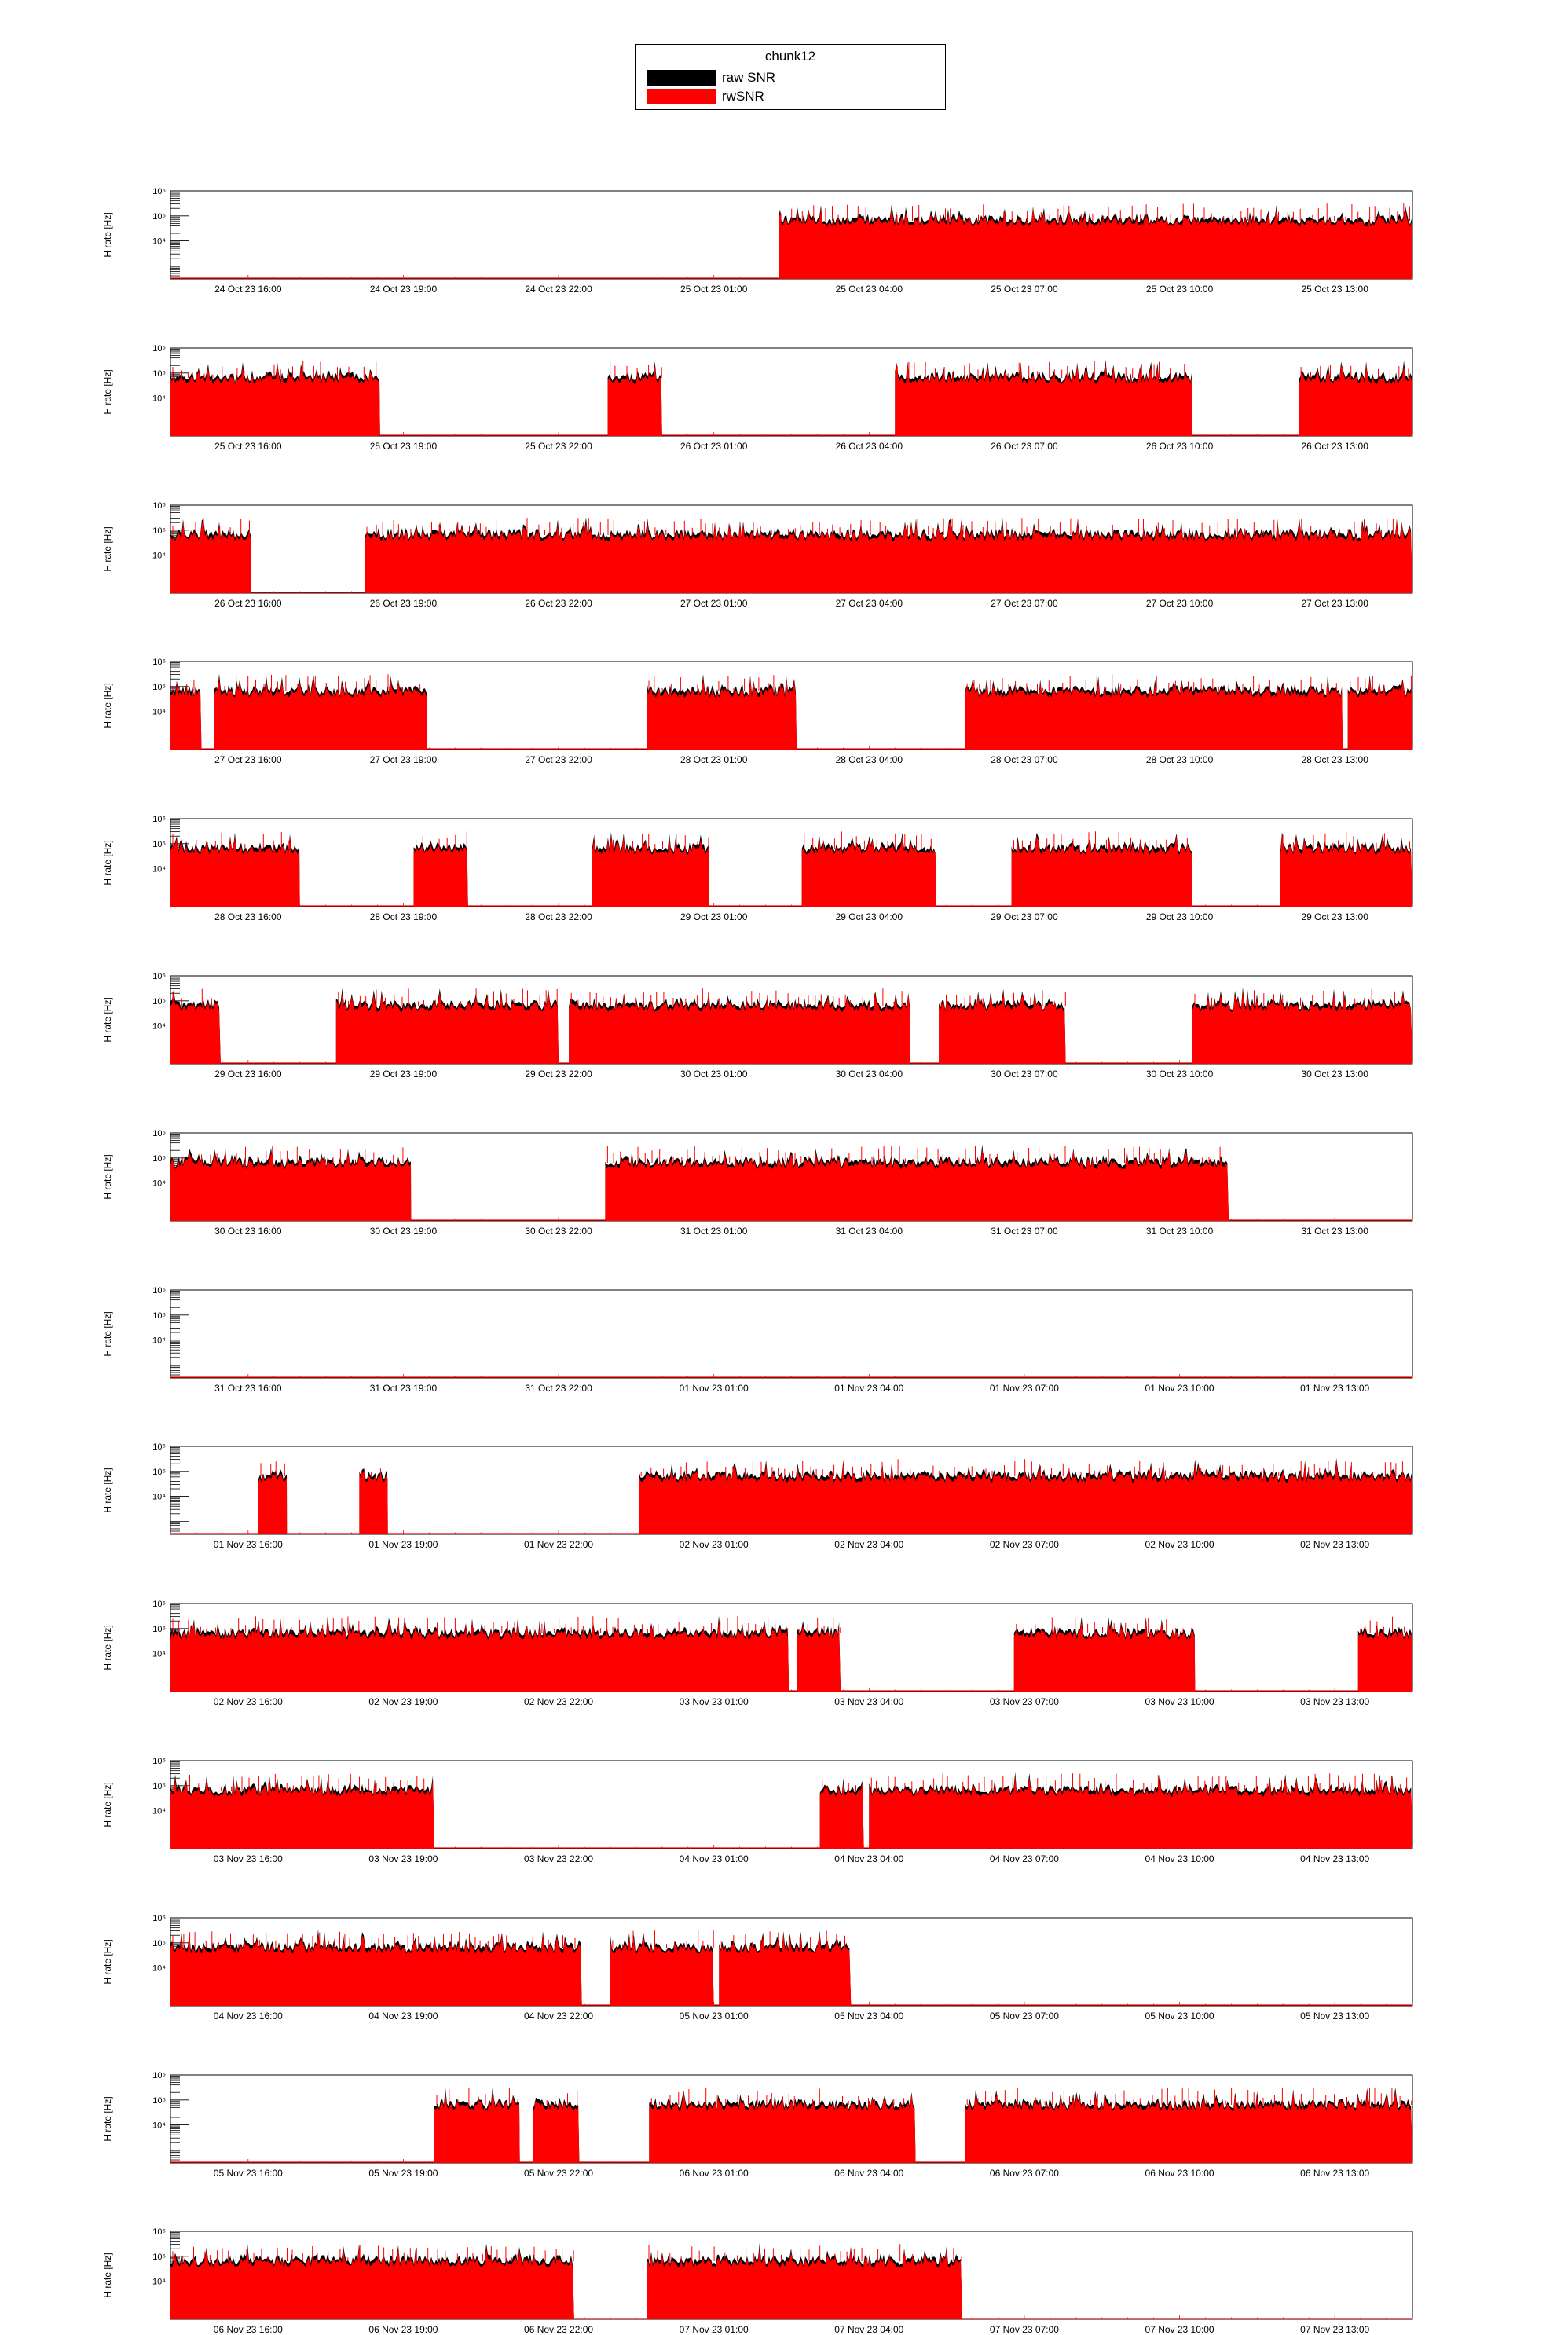 The height and width of the screenshot is (2335, 1568). I want to click on x-tick-label: 25 Oct 23 22:00, so click(559, 447).